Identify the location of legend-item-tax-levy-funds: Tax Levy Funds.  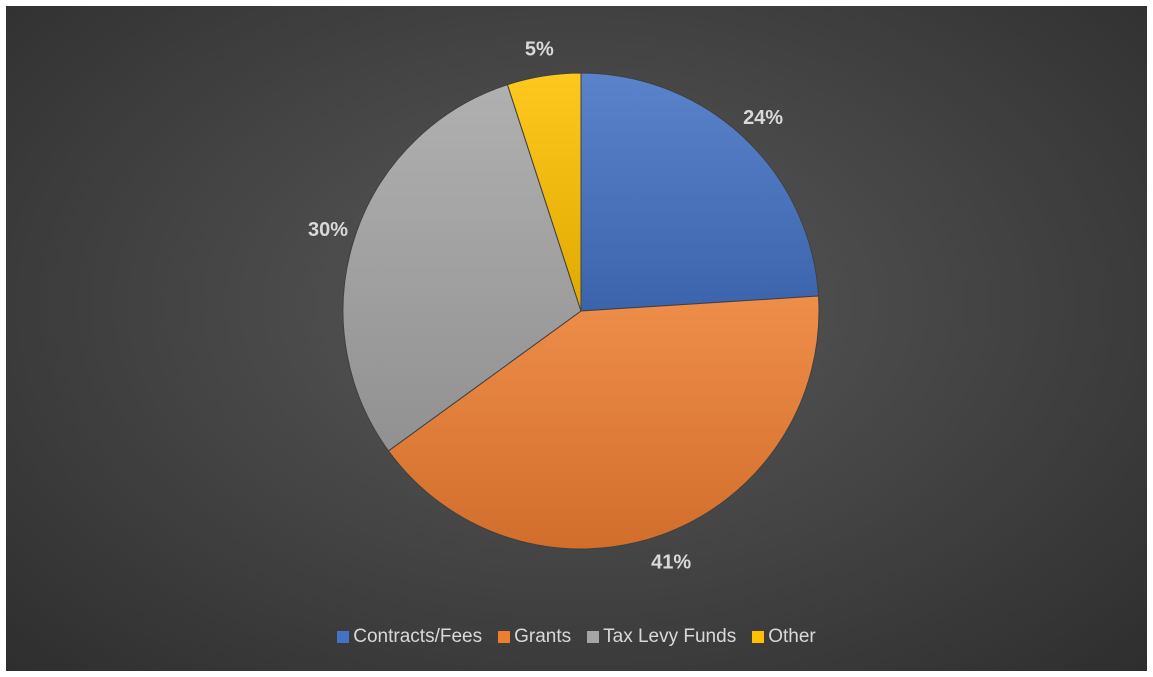
(661, 637).